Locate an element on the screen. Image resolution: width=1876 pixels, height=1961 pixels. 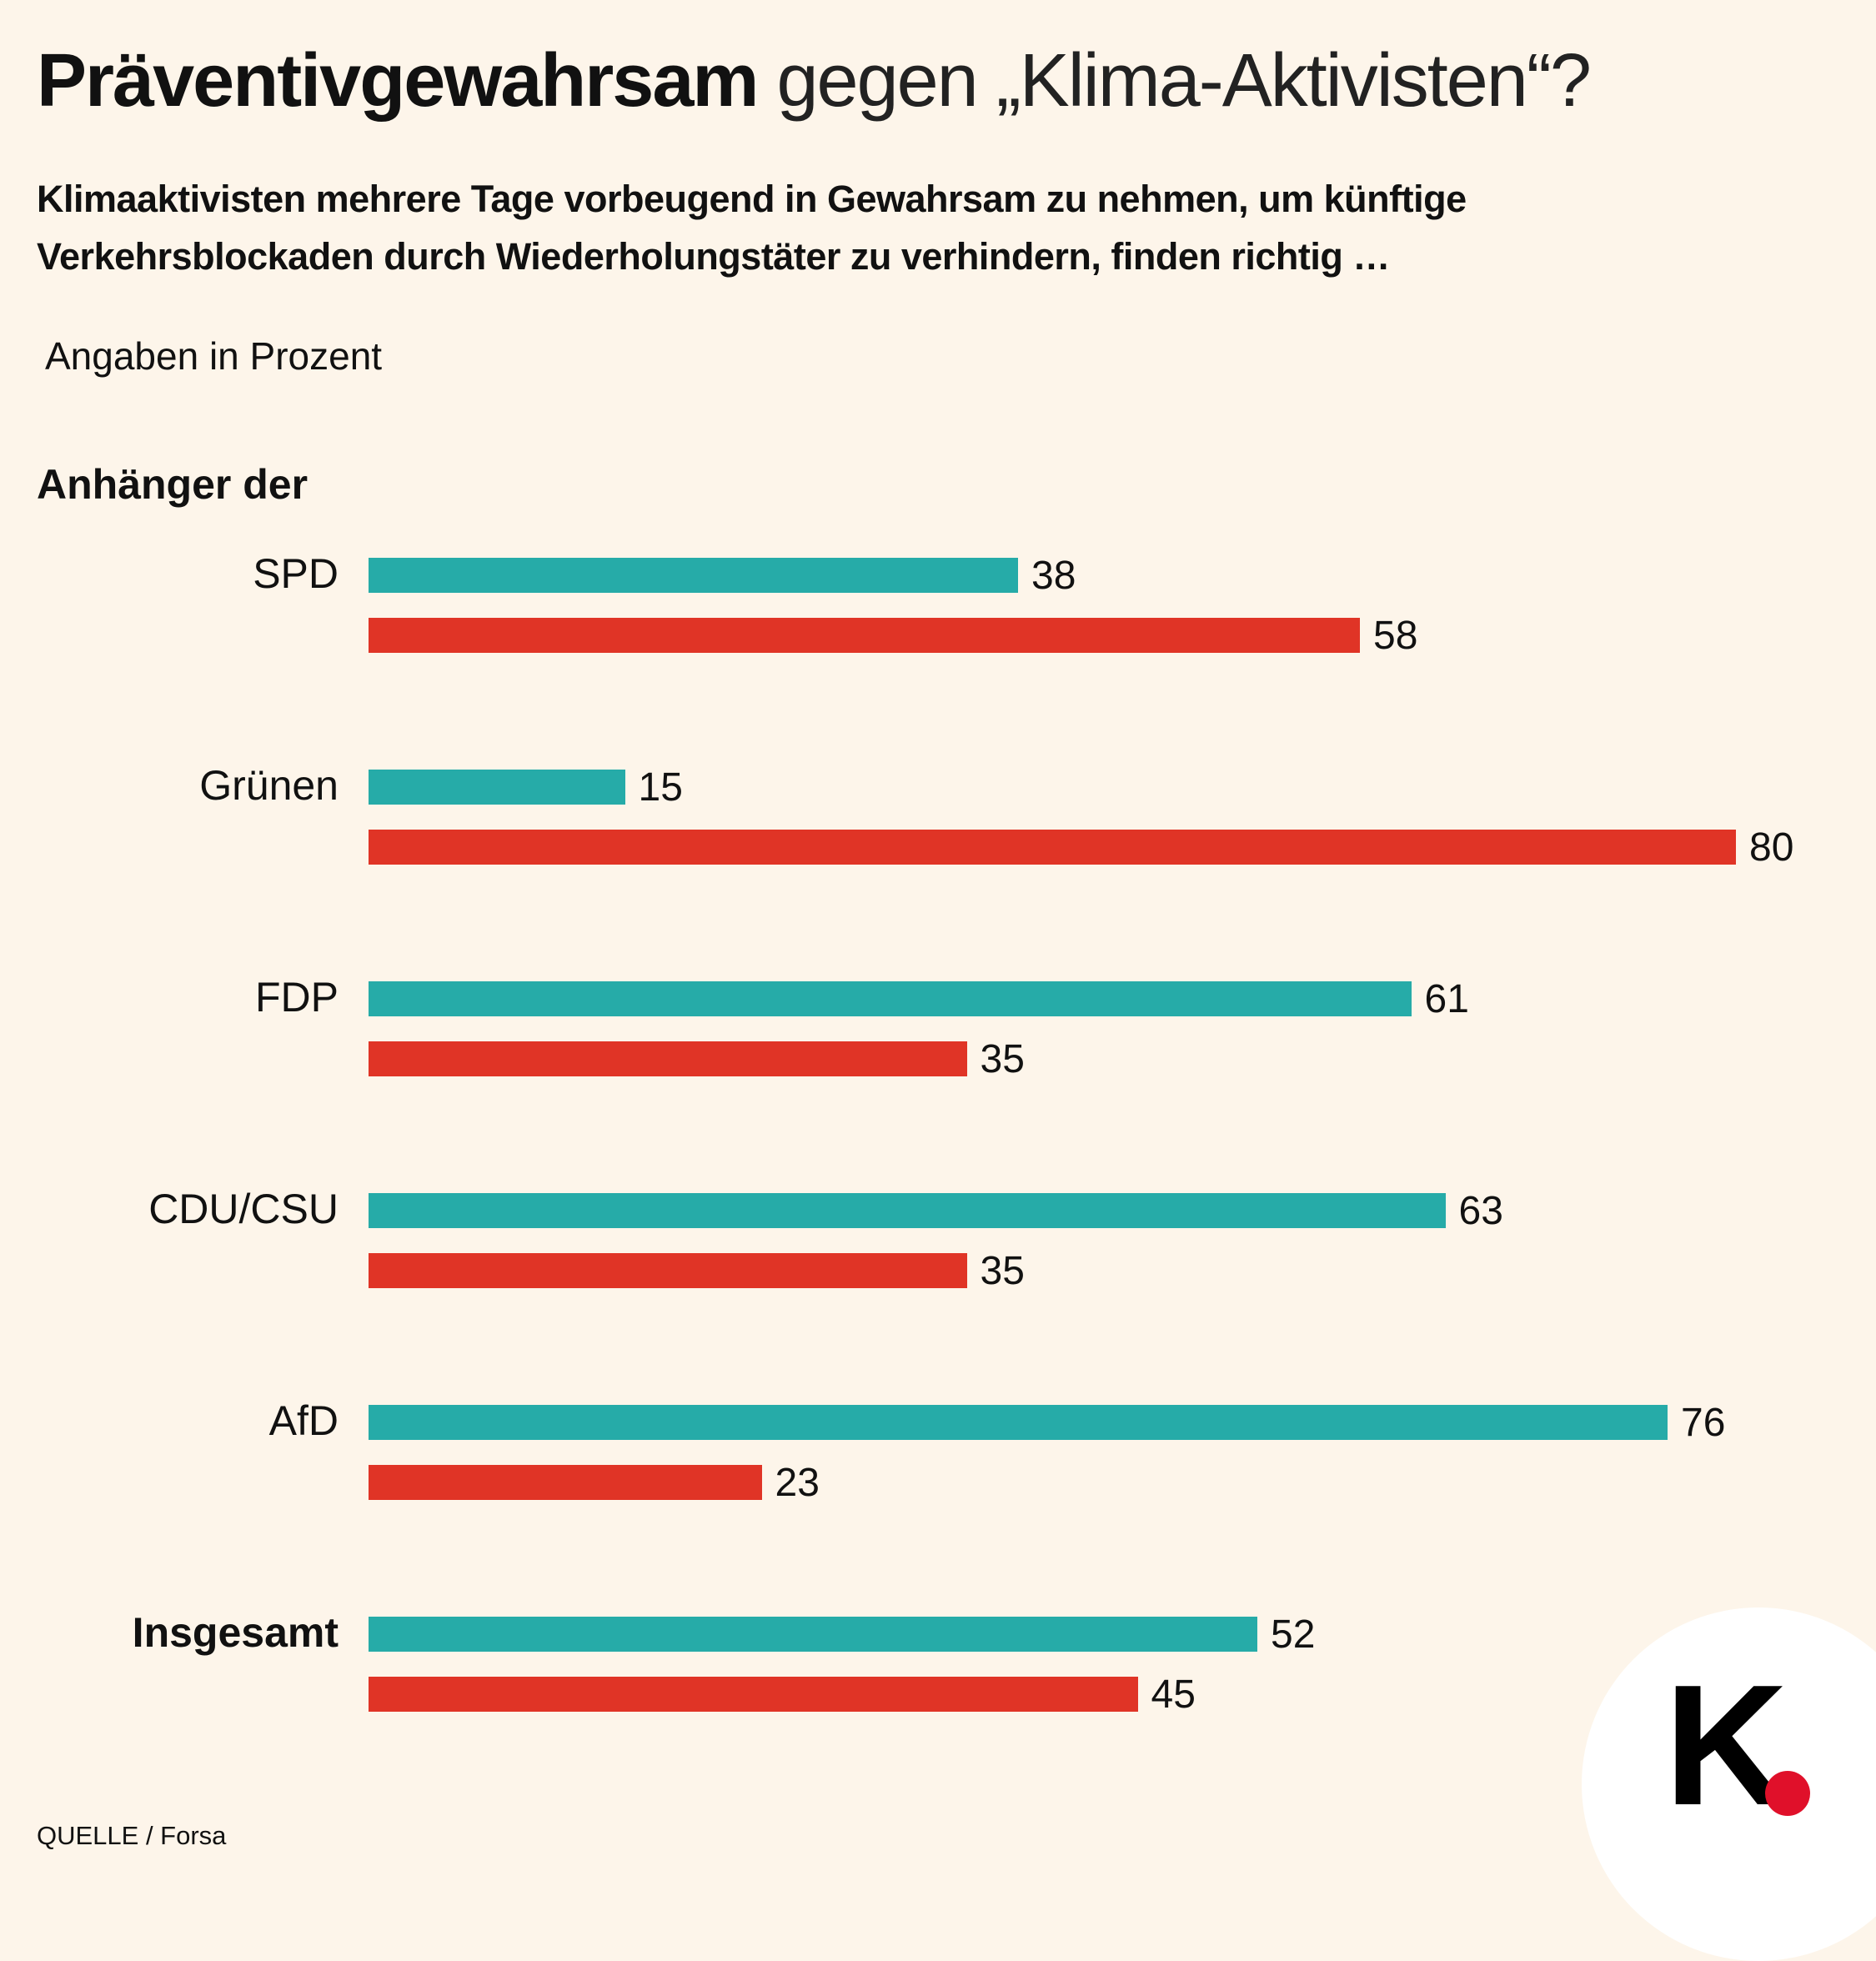
category-label: Insgesamt is located at coordinates (235, 1633).